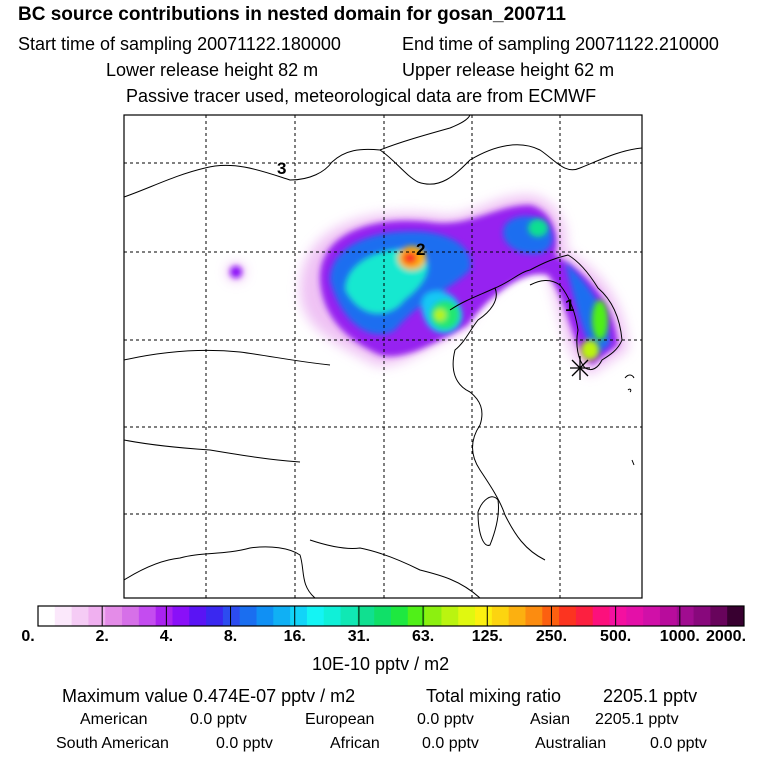  What do you see at coordinates (580, 368) in the screenshot?
I see `receptor-star-icon` at bounding box center [580, 368].